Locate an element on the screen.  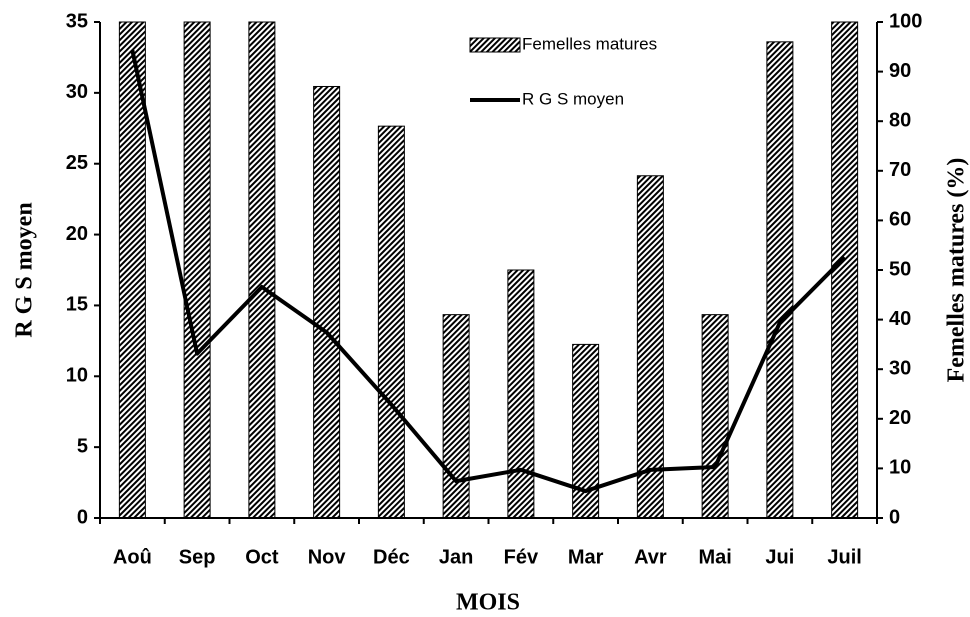
y-tick-label: 5 is located at coordinates (82, 446).